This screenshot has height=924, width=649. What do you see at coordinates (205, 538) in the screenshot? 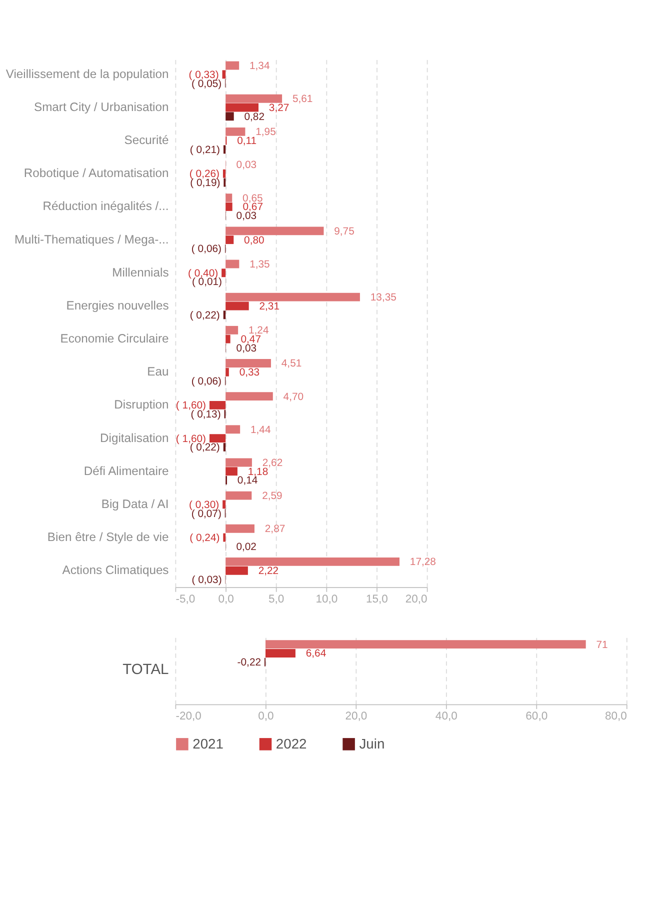
I see `data-label: ( 0,24)` at bounding box center [205, 538].